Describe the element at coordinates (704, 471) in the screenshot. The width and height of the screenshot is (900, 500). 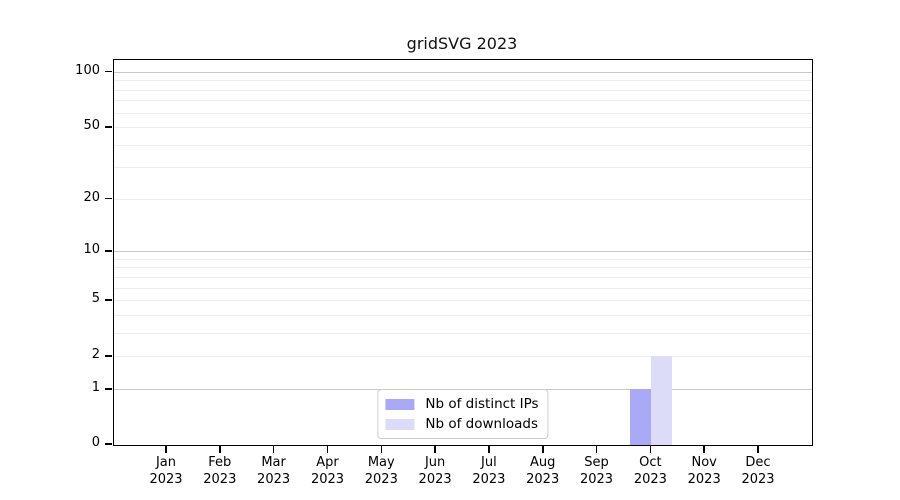
I see `x-tick-label: Nov 2023` at that location.